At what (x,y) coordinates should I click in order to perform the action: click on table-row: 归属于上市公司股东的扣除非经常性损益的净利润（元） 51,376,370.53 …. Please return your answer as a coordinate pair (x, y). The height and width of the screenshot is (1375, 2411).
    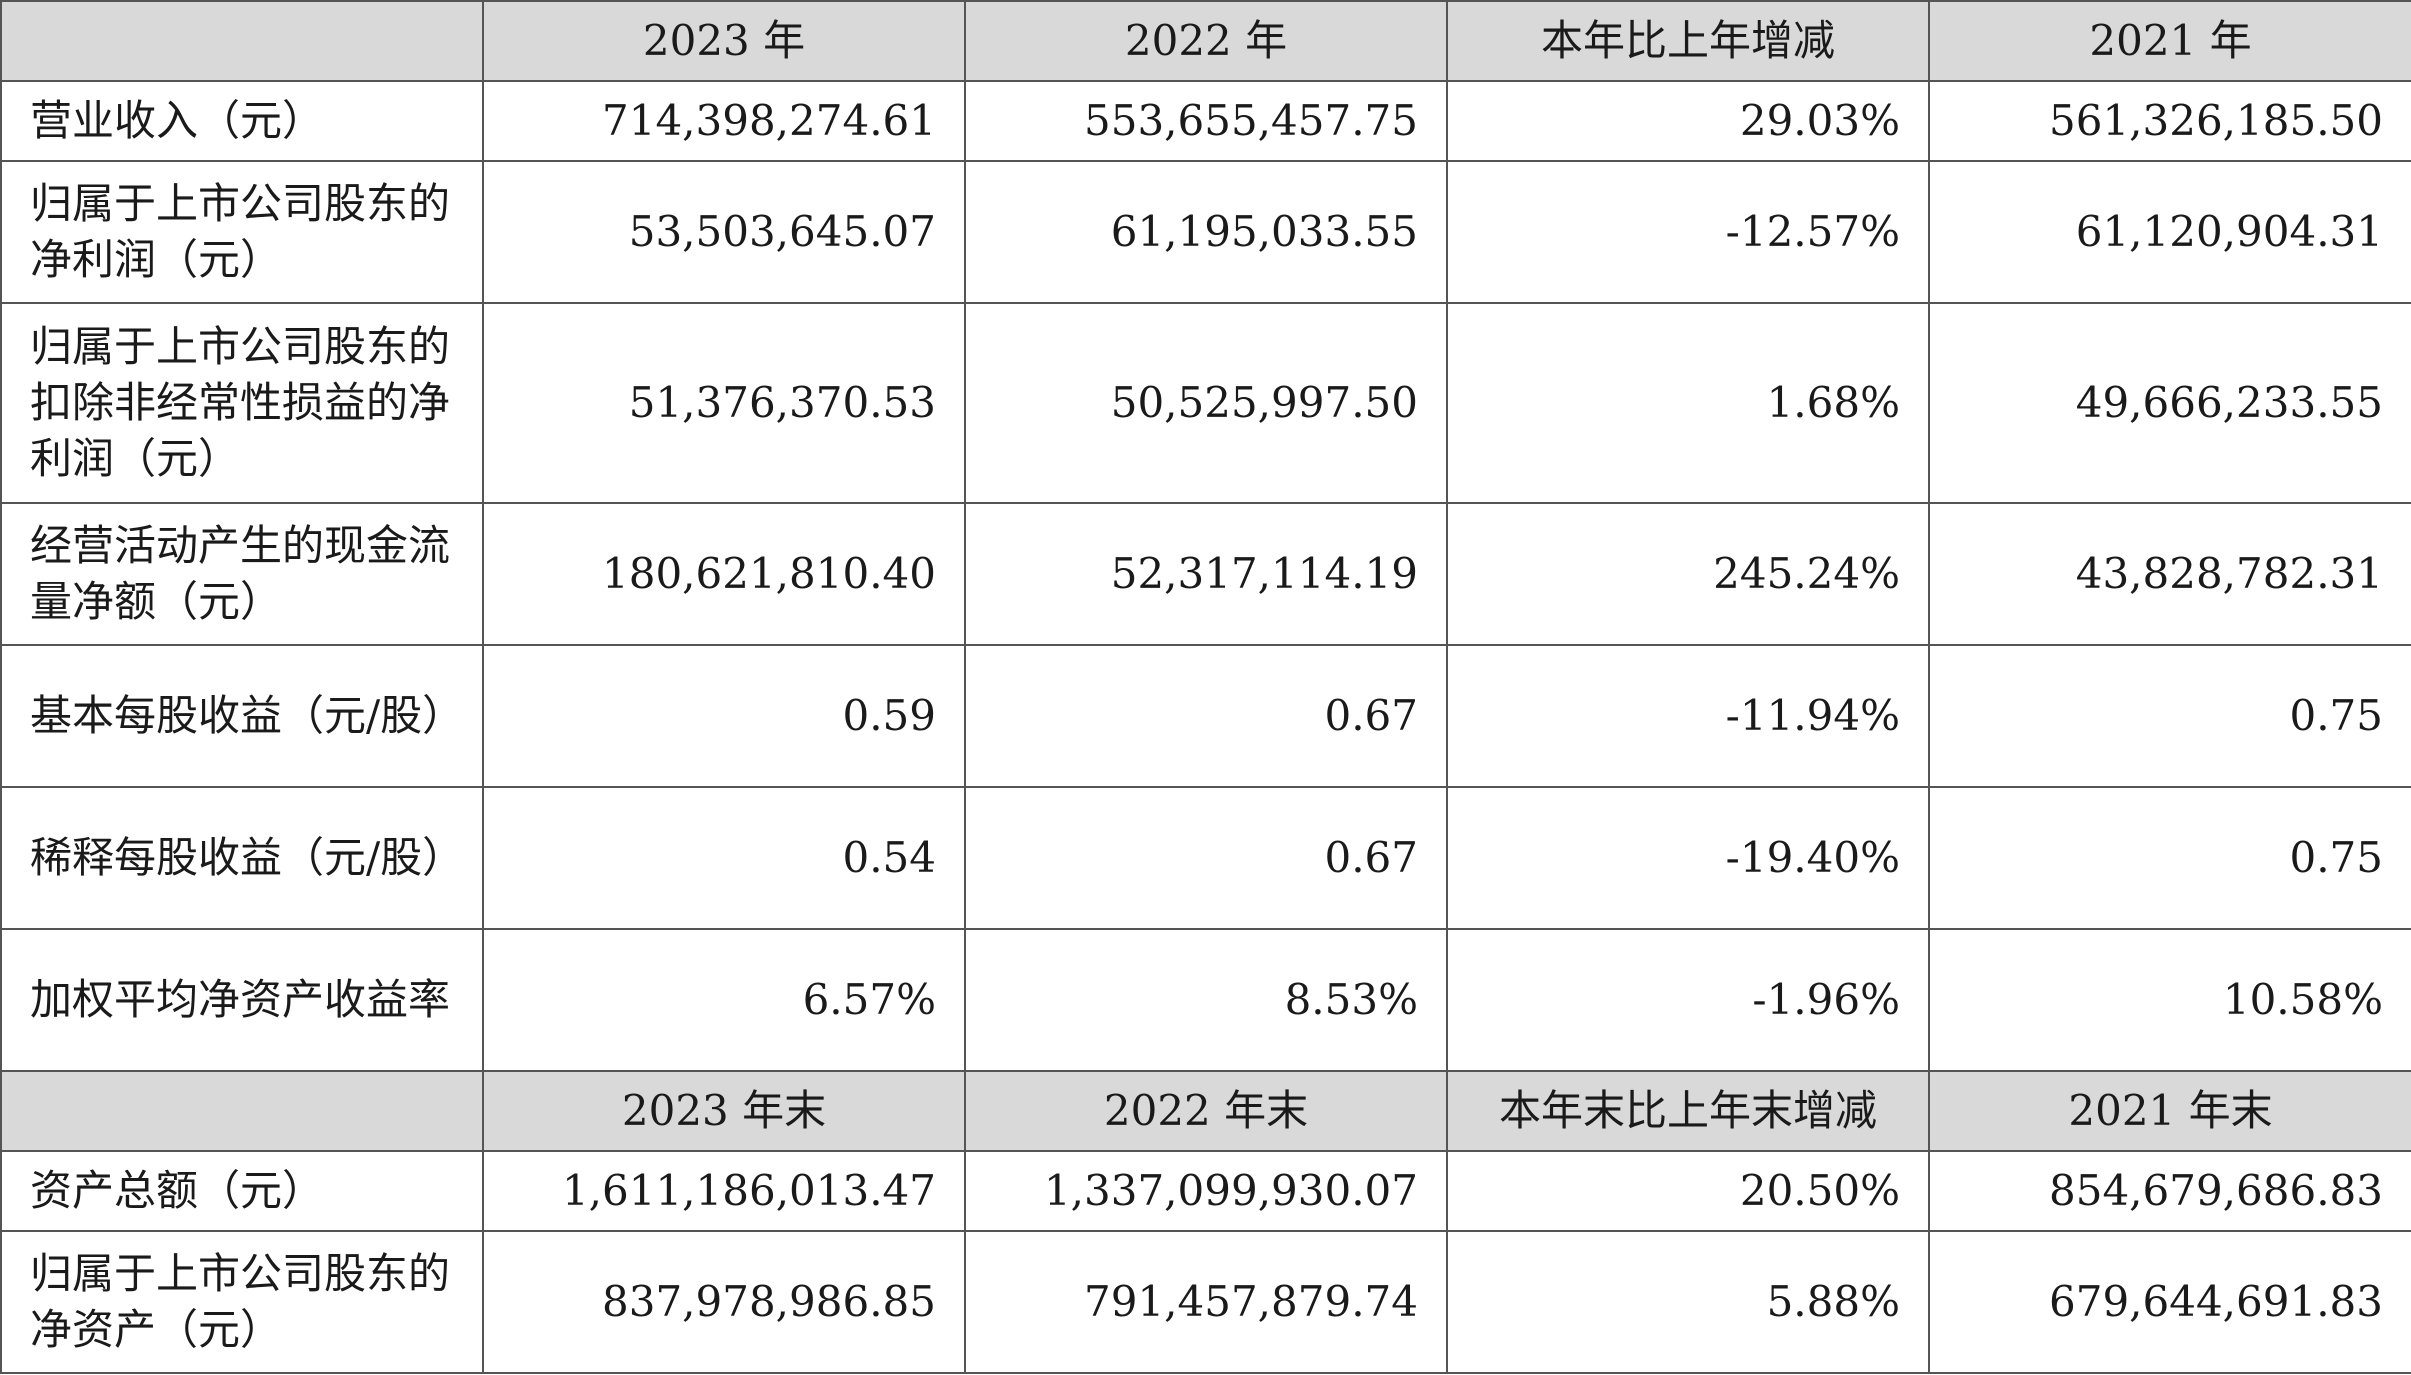
    Looking at the image, I should click on (1205, 403).